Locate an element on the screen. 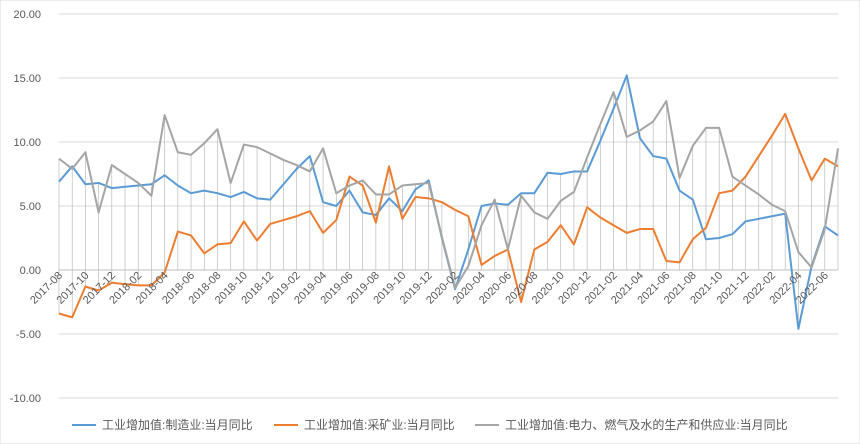 This screenshot has width=860, height=444. y-axis-ticks: 20.00 15.00 10.00 5.00 0.00 -5.00 -10.00 is located at coordinates (25, 207).